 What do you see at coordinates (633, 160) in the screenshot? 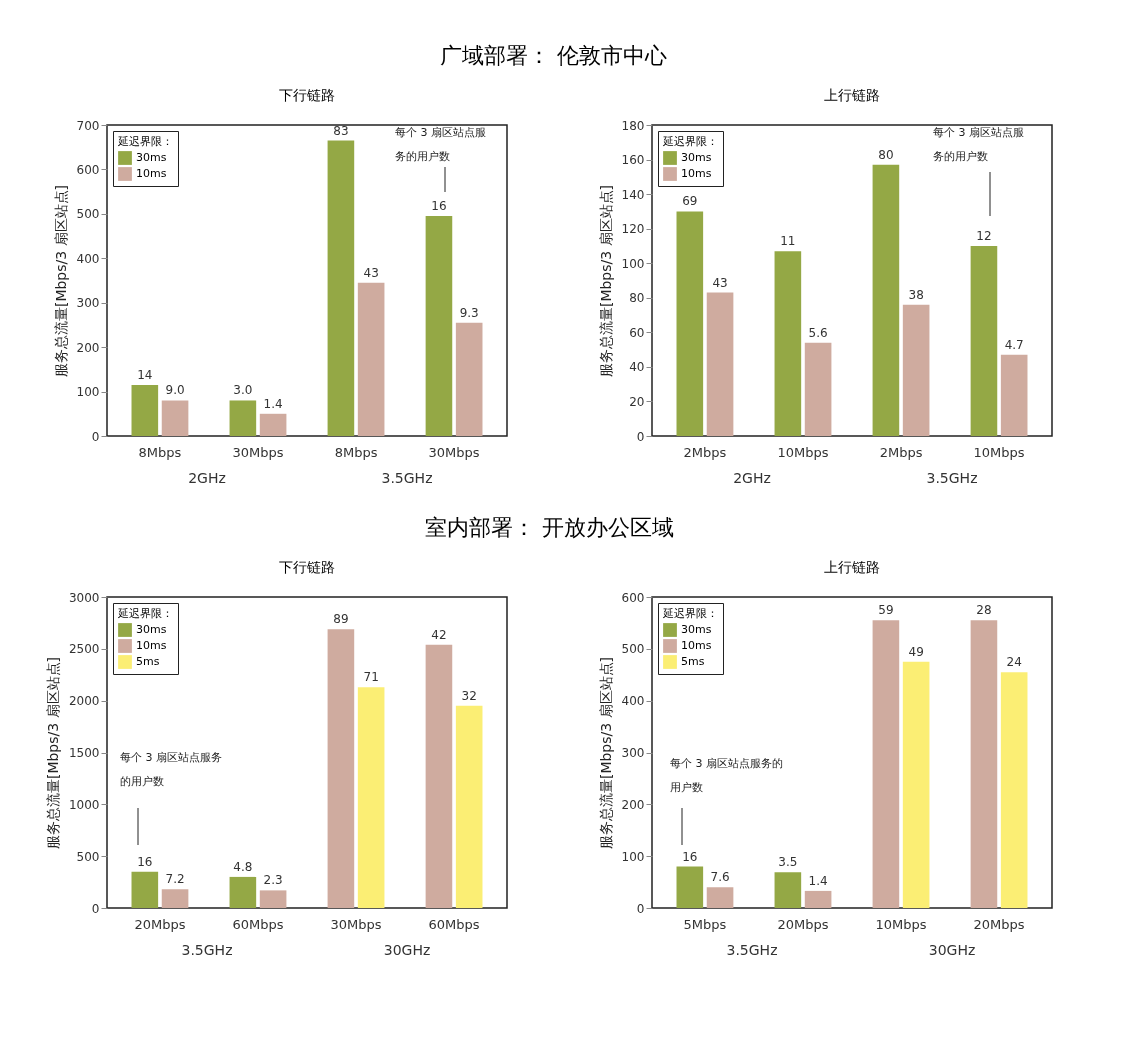
I see `y-tick-label: 160` at bounding box center [633, 160].